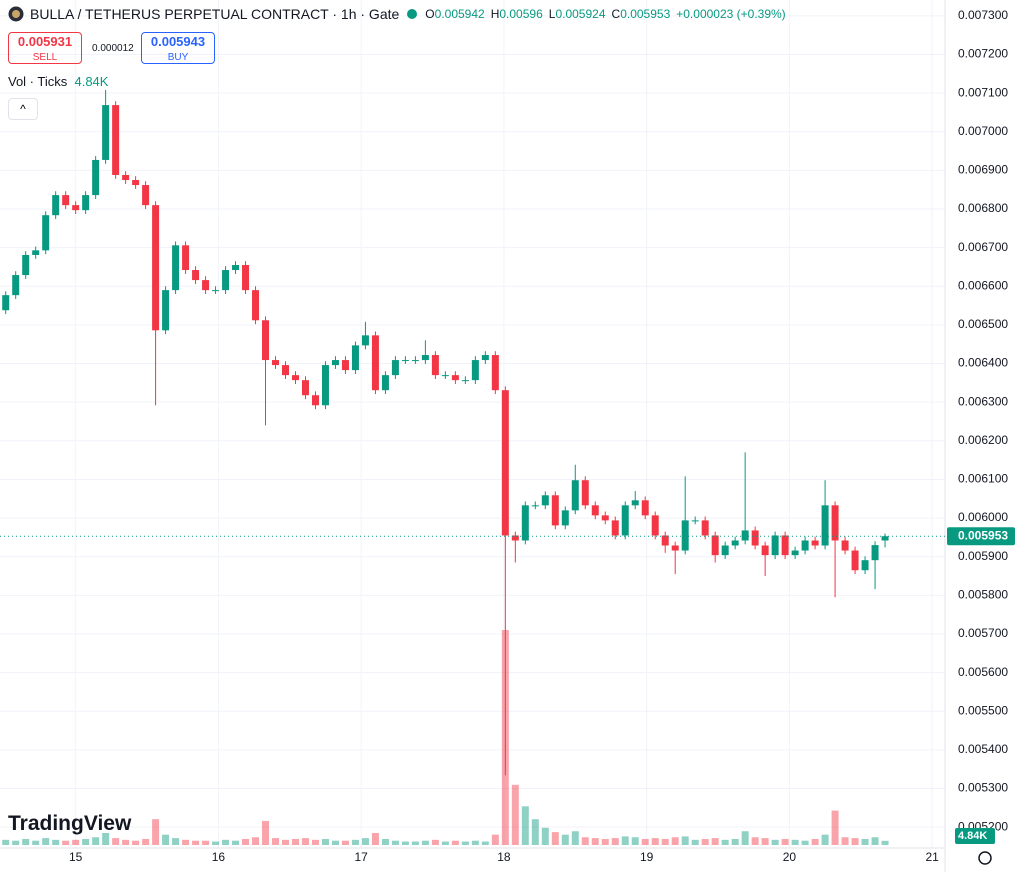 The height and width of the screenshot is (872, 1018). Describe the element at coordinates (983, 595) in the screenshot. I see `y-tick-label: 0.005800` at that location.